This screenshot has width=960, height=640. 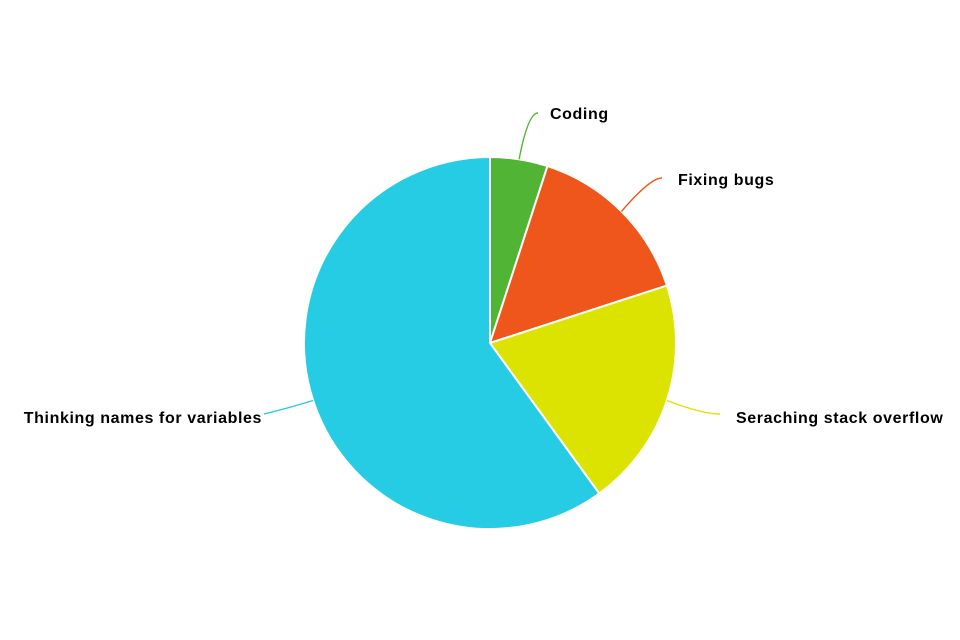 What do you see at coordinates (583, 389) in the screenshot?
I see `pie-slice-seraching-stack-overflow` at bounding box center [583, 389].